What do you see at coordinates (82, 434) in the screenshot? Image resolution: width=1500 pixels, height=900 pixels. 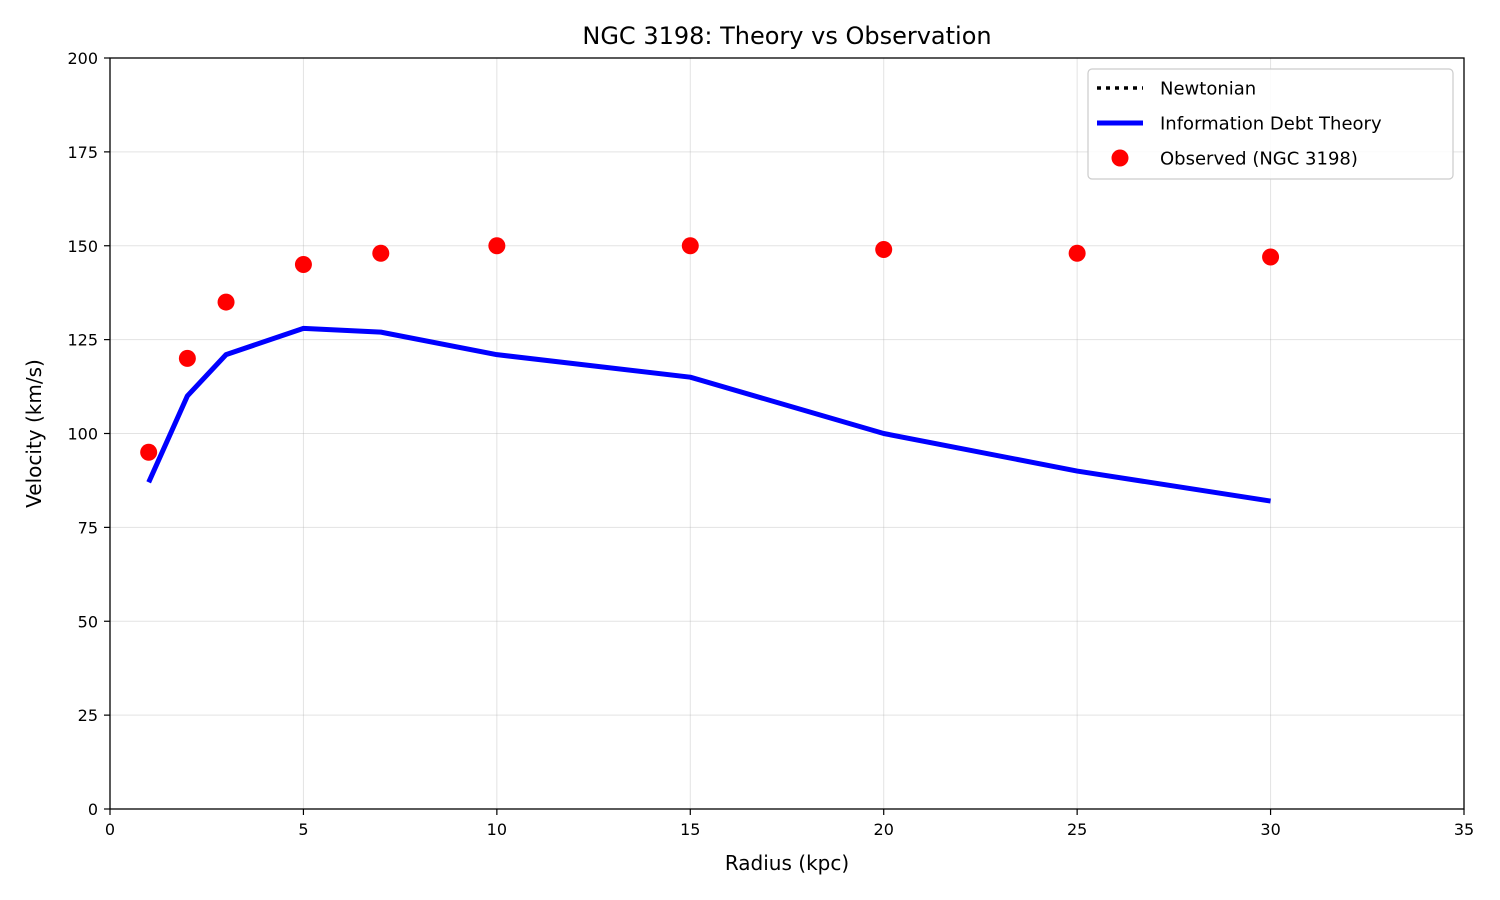 I see `y-tick-label: 100` at bounding box center [82, 434].